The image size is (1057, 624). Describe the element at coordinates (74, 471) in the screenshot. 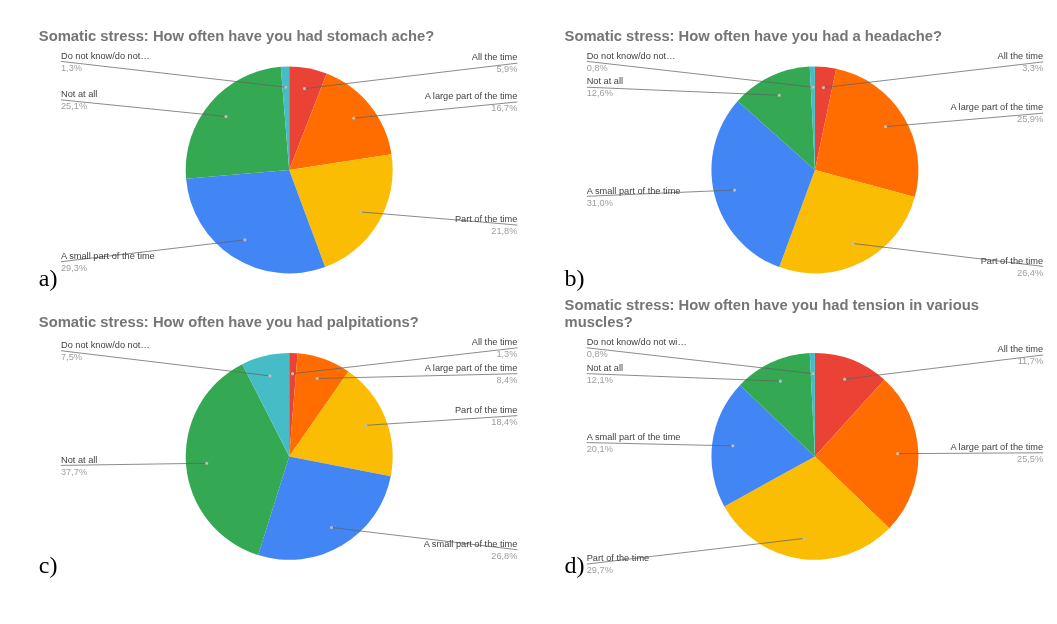

I see `data-label: 37,7%` at that location.